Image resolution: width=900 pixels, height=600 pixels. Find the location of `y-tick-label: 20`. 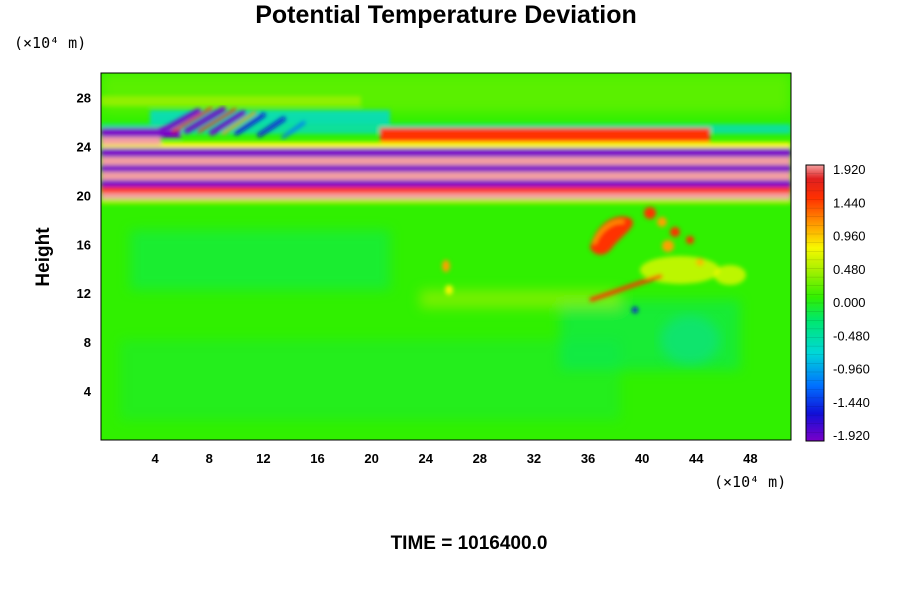

y-tick-label: 20 is located at coordinates (84, 195).